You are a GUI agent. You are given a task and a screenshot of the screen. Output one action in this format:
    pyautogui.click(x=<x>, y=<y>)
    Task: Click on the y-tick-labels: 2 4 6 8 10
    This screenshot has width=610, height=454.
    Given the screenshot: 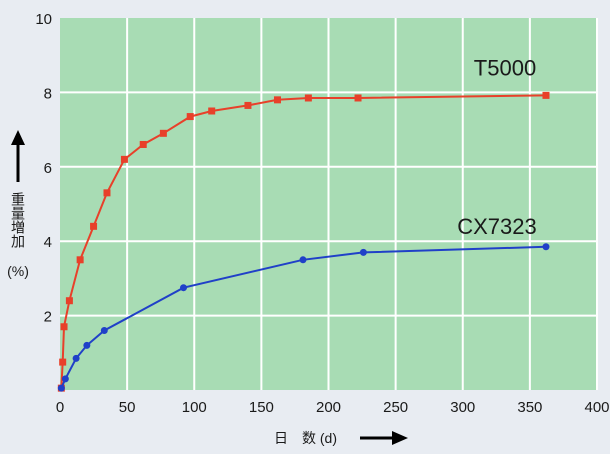 What is the action you would take?
    pyautogui.click(x=43, y=168)
    